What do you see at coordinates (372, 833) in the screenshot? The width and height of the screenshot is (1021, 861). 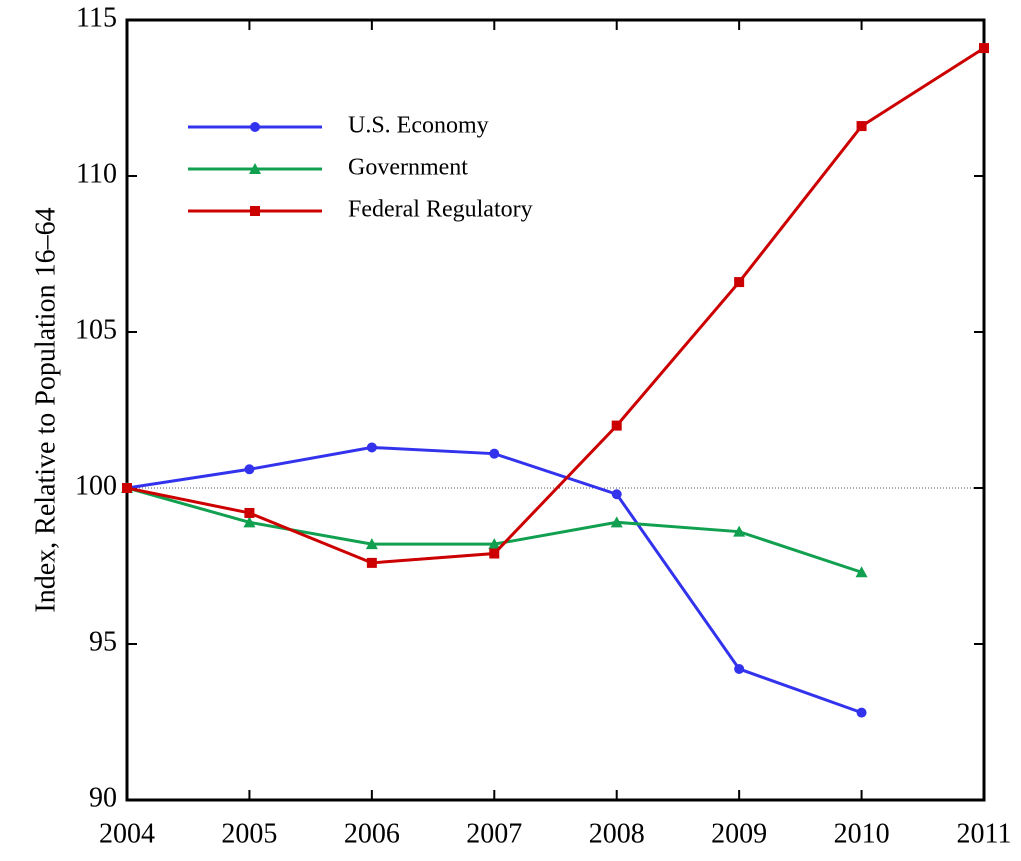 I see `x-tick-label: 2006` at bounding box center [372, 833].